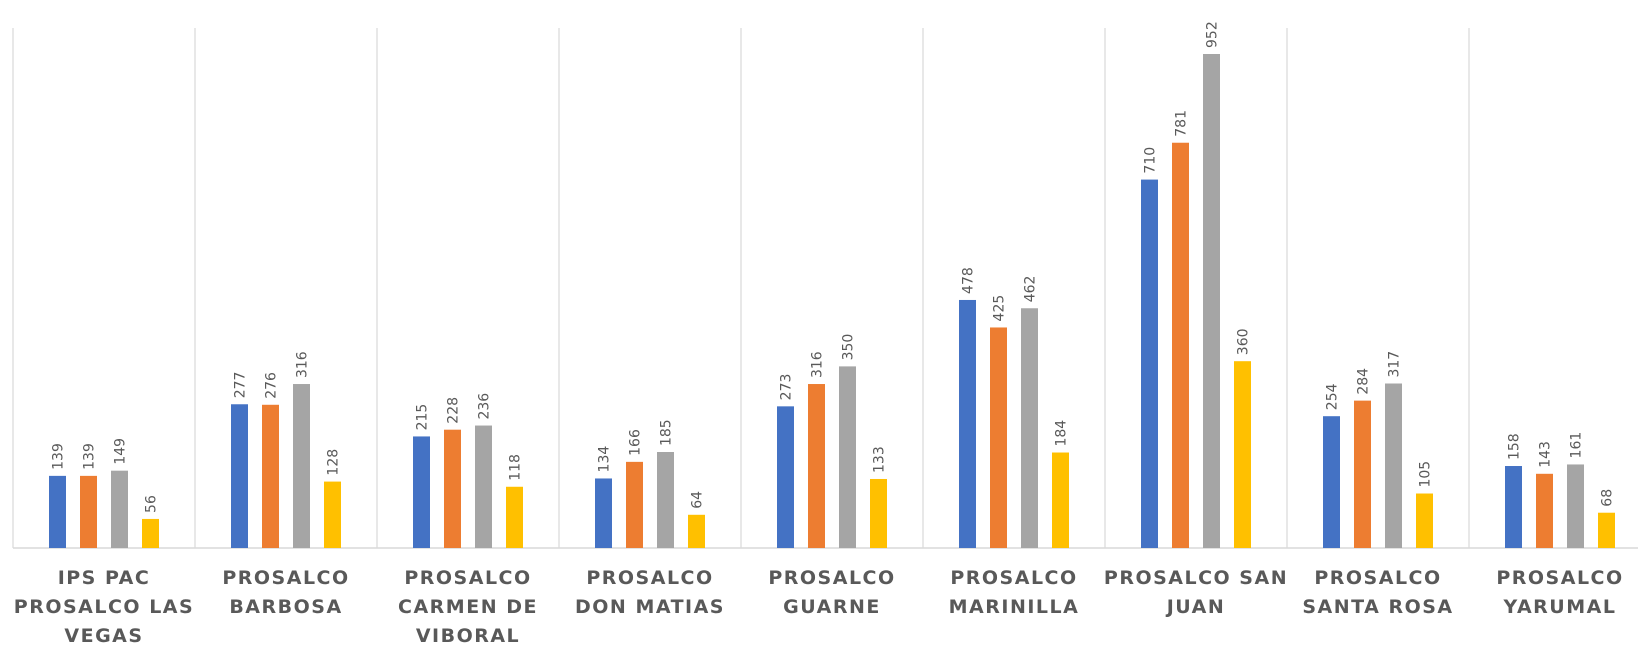 Image resolution: width=1638 pixels, height=650 pixels. Describe the element at coordinates (1395, 364) in the screenshot. I see `data-label: 317` at that location.